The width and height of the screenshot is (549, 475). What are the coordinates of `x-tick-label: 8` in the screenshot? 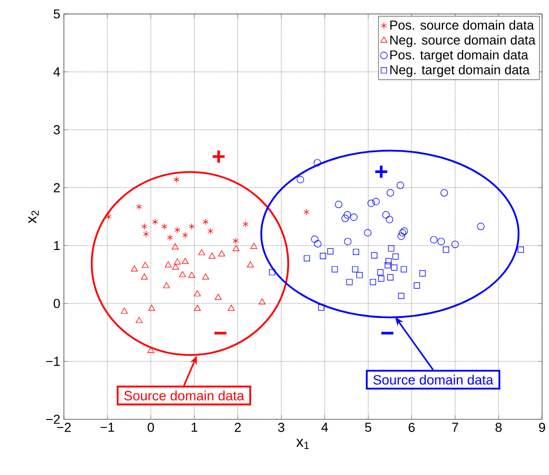 It's located at (499, 427).